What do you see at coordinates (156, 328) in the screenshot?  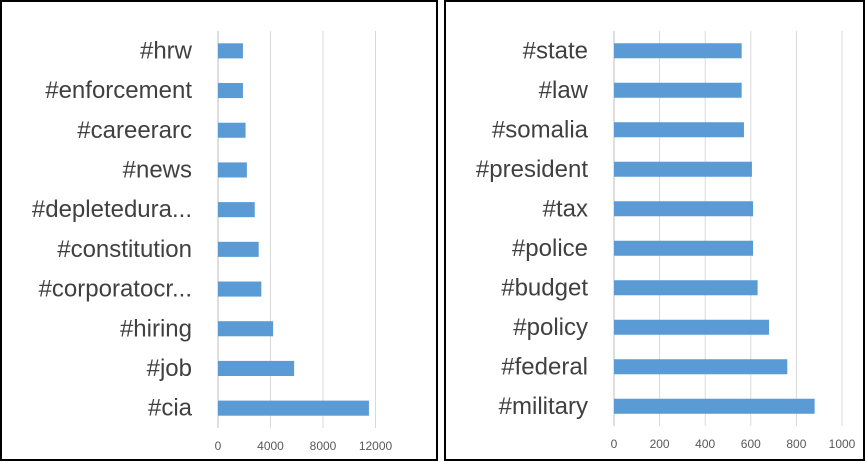 I see `category-label: #hiring` at bounding box center [156, 328].